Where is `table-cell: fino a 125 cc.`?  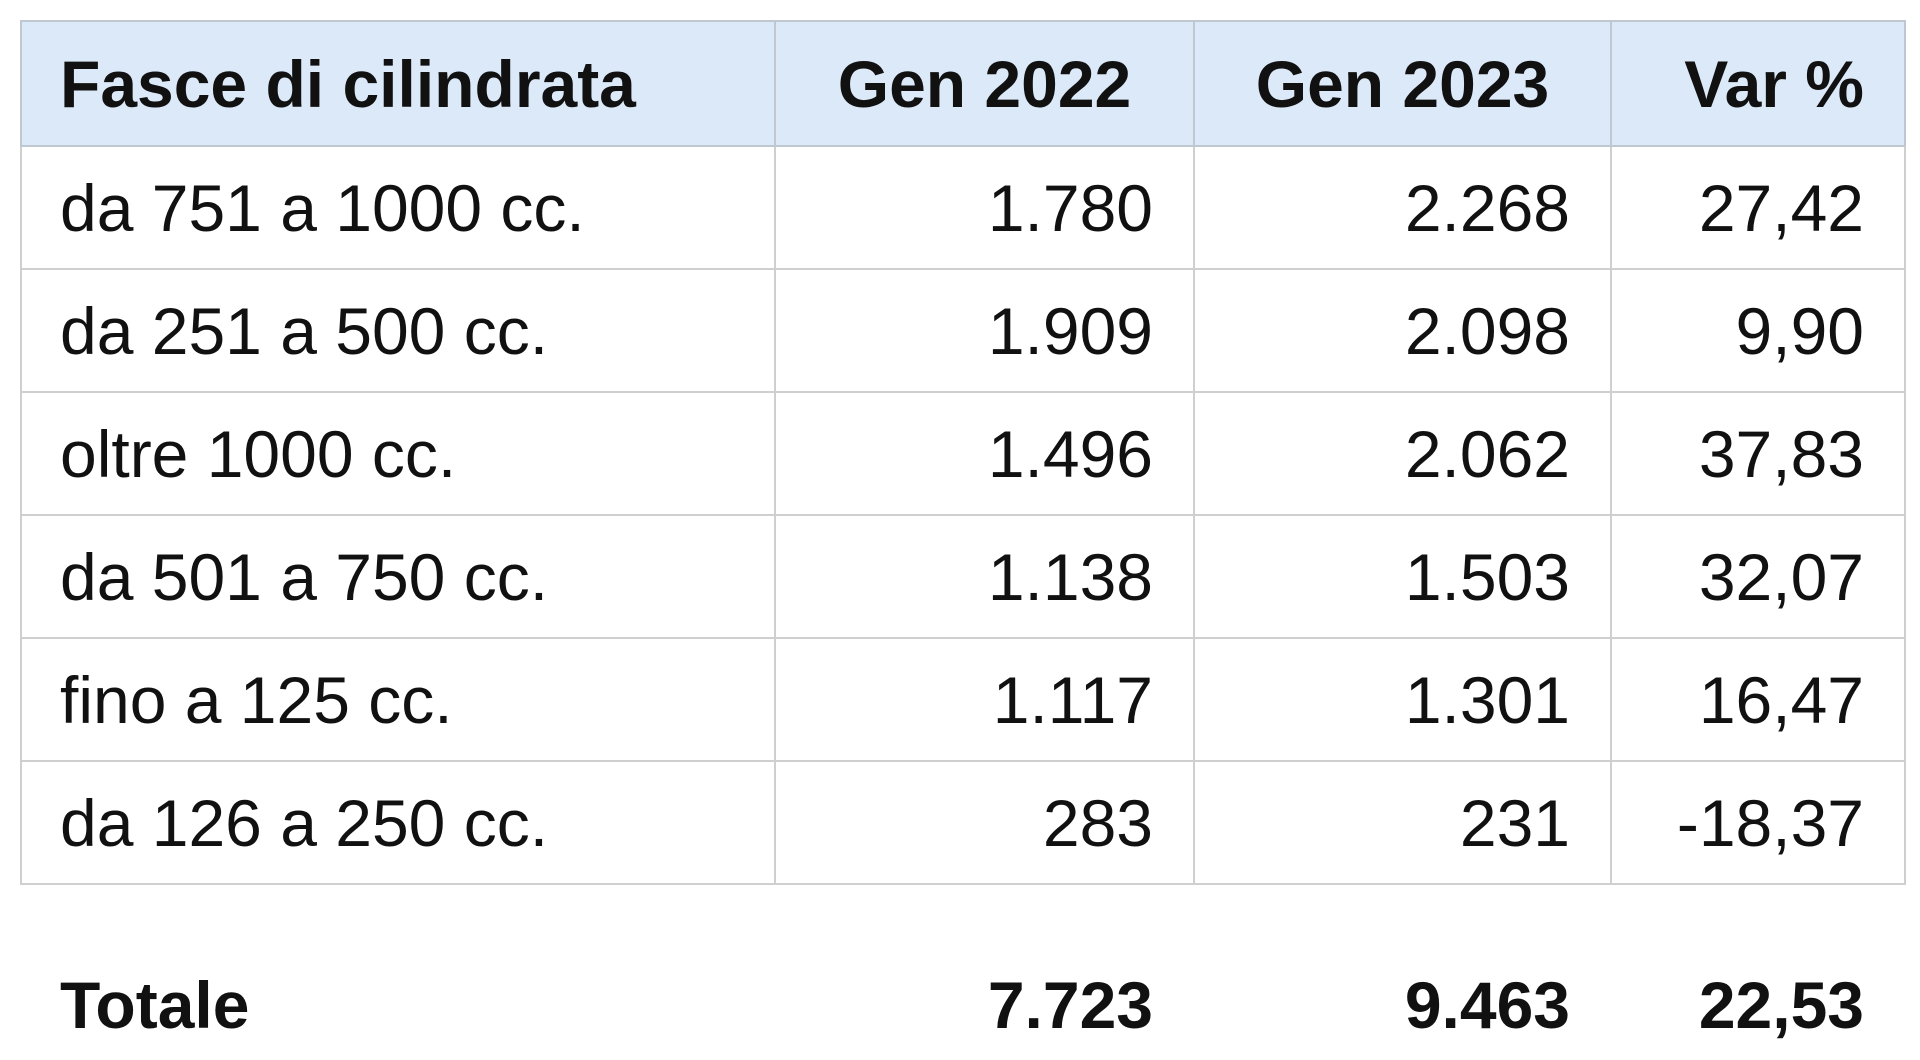
table-cell: fino a 125 cc. is located at coordinates (398, 699).